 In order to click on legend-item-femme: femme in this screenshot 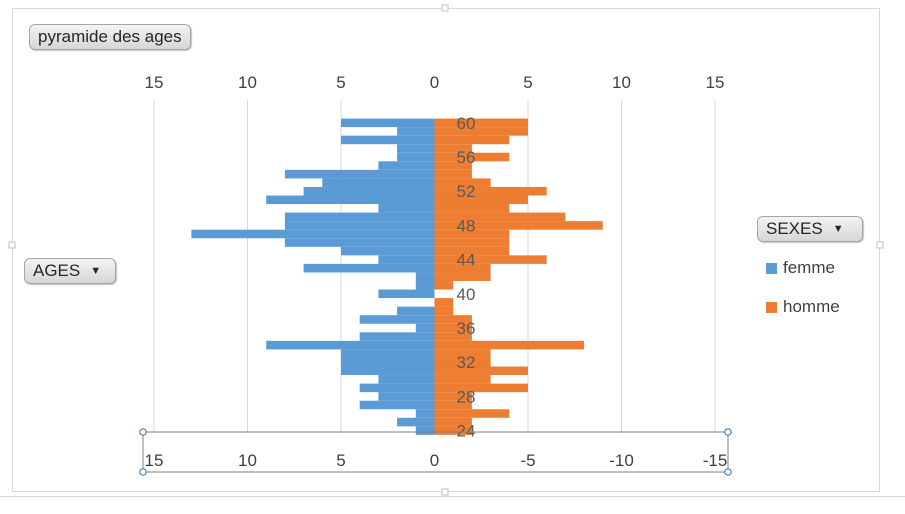, I will do `click(800, 268)`.